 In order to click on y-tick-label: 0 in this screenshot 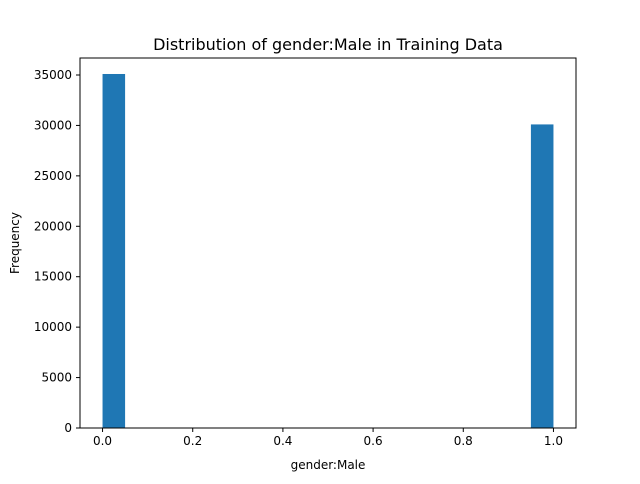, I will do `click(68, 428)`.